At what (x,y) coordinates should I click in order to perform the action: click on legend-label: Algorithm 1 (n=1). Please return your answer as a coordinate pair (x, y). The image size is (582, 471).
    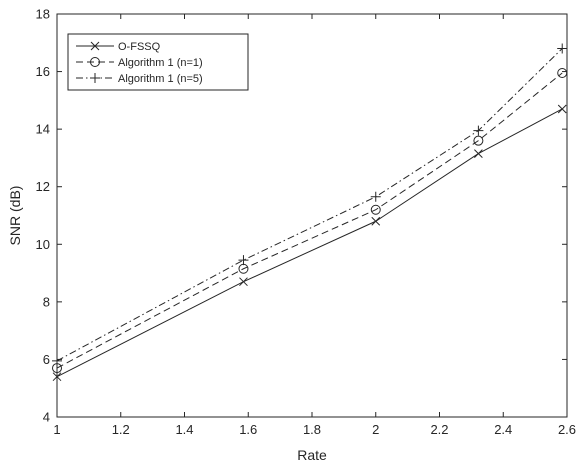
    Looking at the image, I should click on (160, 63).